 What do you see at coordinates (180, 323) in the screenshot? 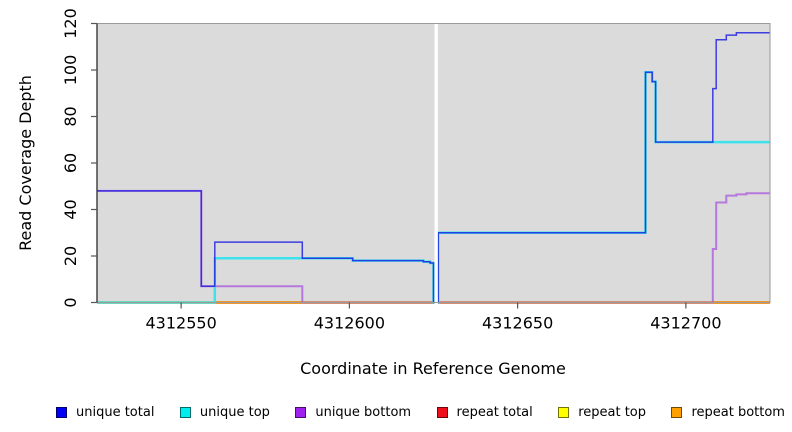
I see `x-tick-label: 4312550` at bounding box center [180, 323].